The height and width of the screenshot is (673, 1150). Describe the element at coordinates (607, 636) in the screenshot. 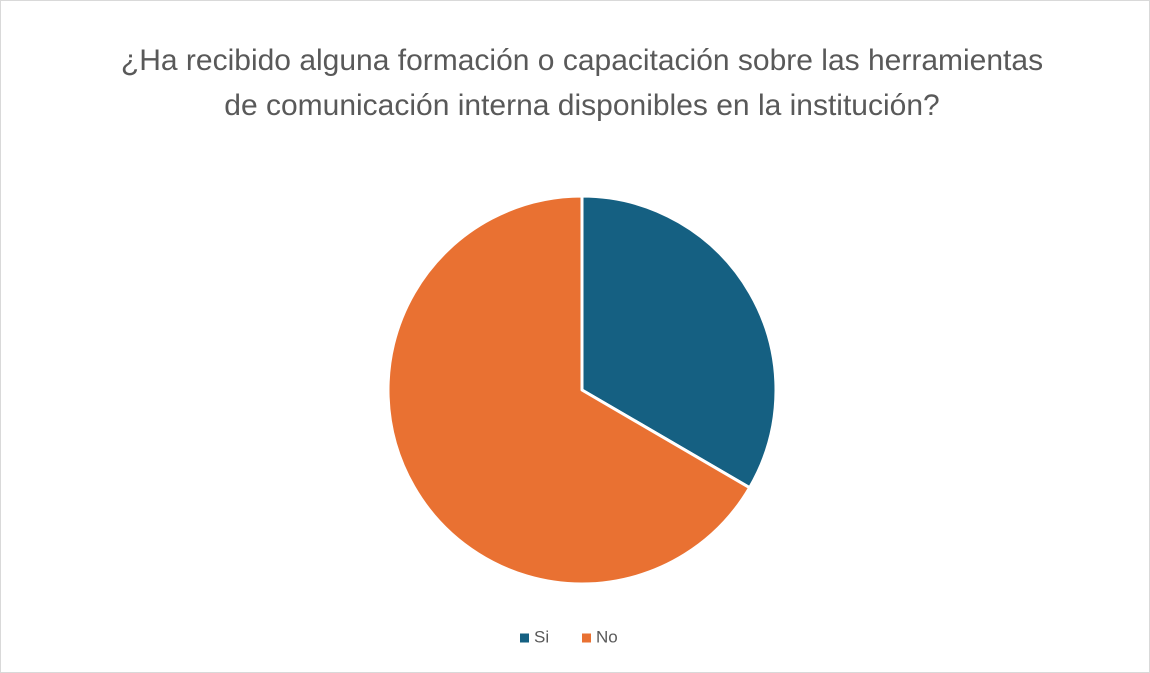

I see `legend-label: No` at that location.